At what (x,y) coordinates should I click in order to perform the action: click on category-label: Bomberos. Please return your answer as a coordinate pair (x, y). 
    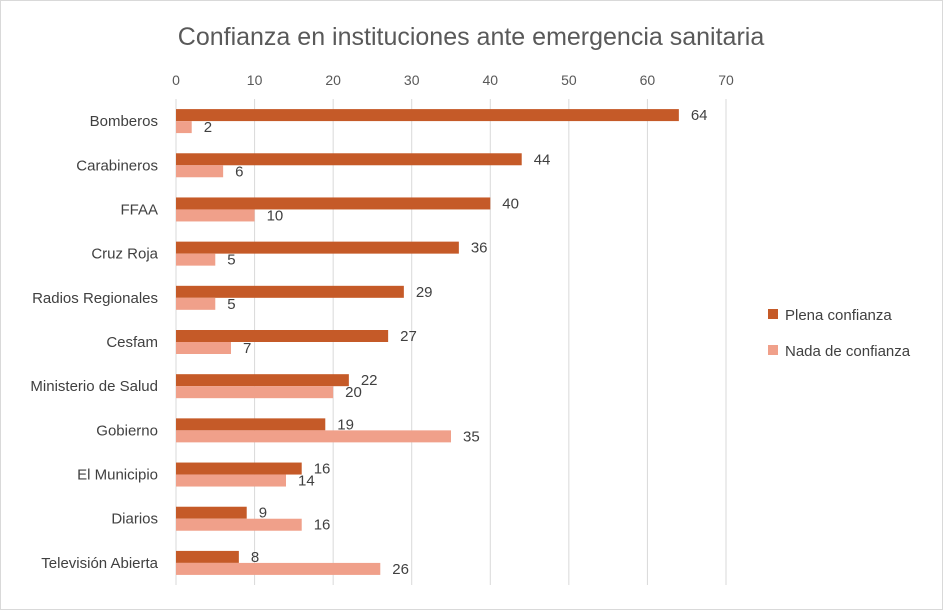
    Looking at the image, I should click on (124, 121).